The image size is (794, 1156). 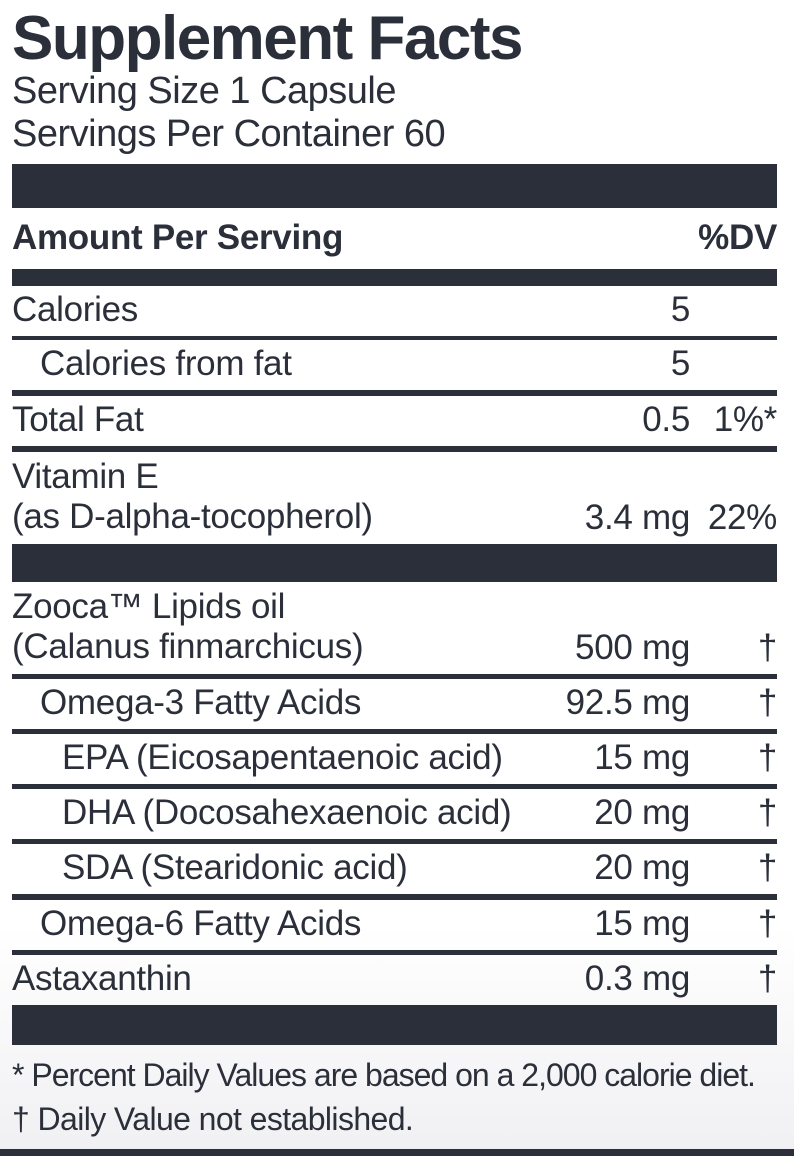 I want to click on nutrient-name-line2: (Calanus finmarchicus), so click(x=188, y=646).